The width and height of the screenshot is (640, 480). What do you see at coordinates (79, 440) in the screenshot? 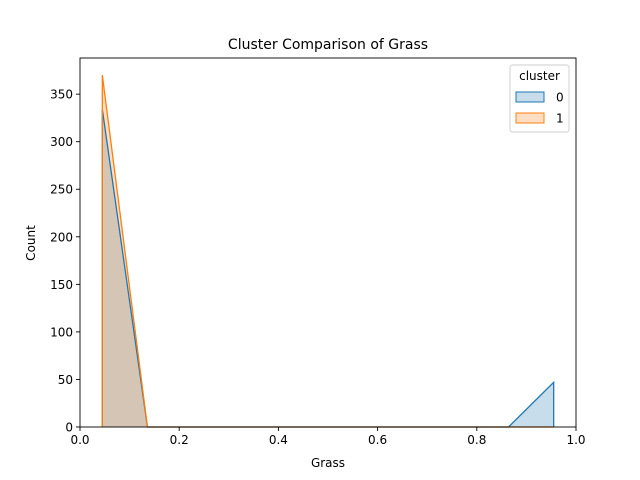
I see `x-tick-label: 0.0` at bounding box center [79, 440].